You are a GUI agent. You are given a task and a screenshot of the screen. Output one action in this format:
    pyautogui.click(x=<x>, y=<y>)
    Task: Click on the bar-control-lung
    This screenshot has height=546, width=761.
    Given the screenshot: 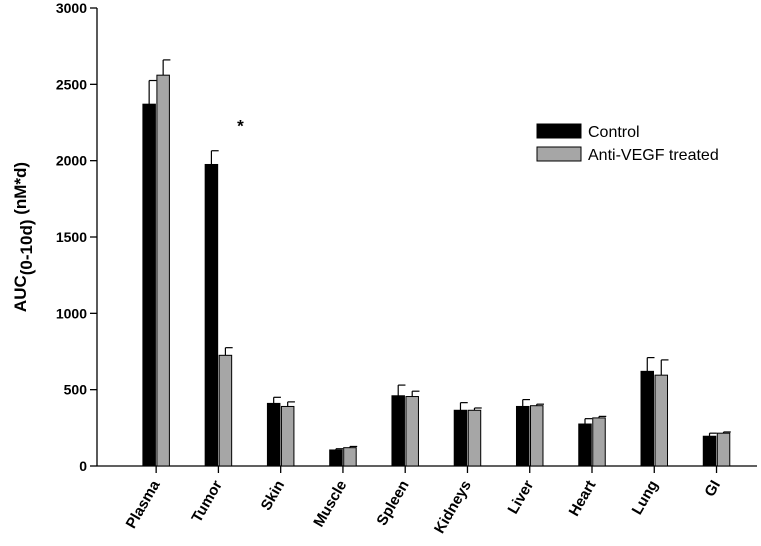 What is the action you would take?
    pyautogui.click(x=647, y=418)
    